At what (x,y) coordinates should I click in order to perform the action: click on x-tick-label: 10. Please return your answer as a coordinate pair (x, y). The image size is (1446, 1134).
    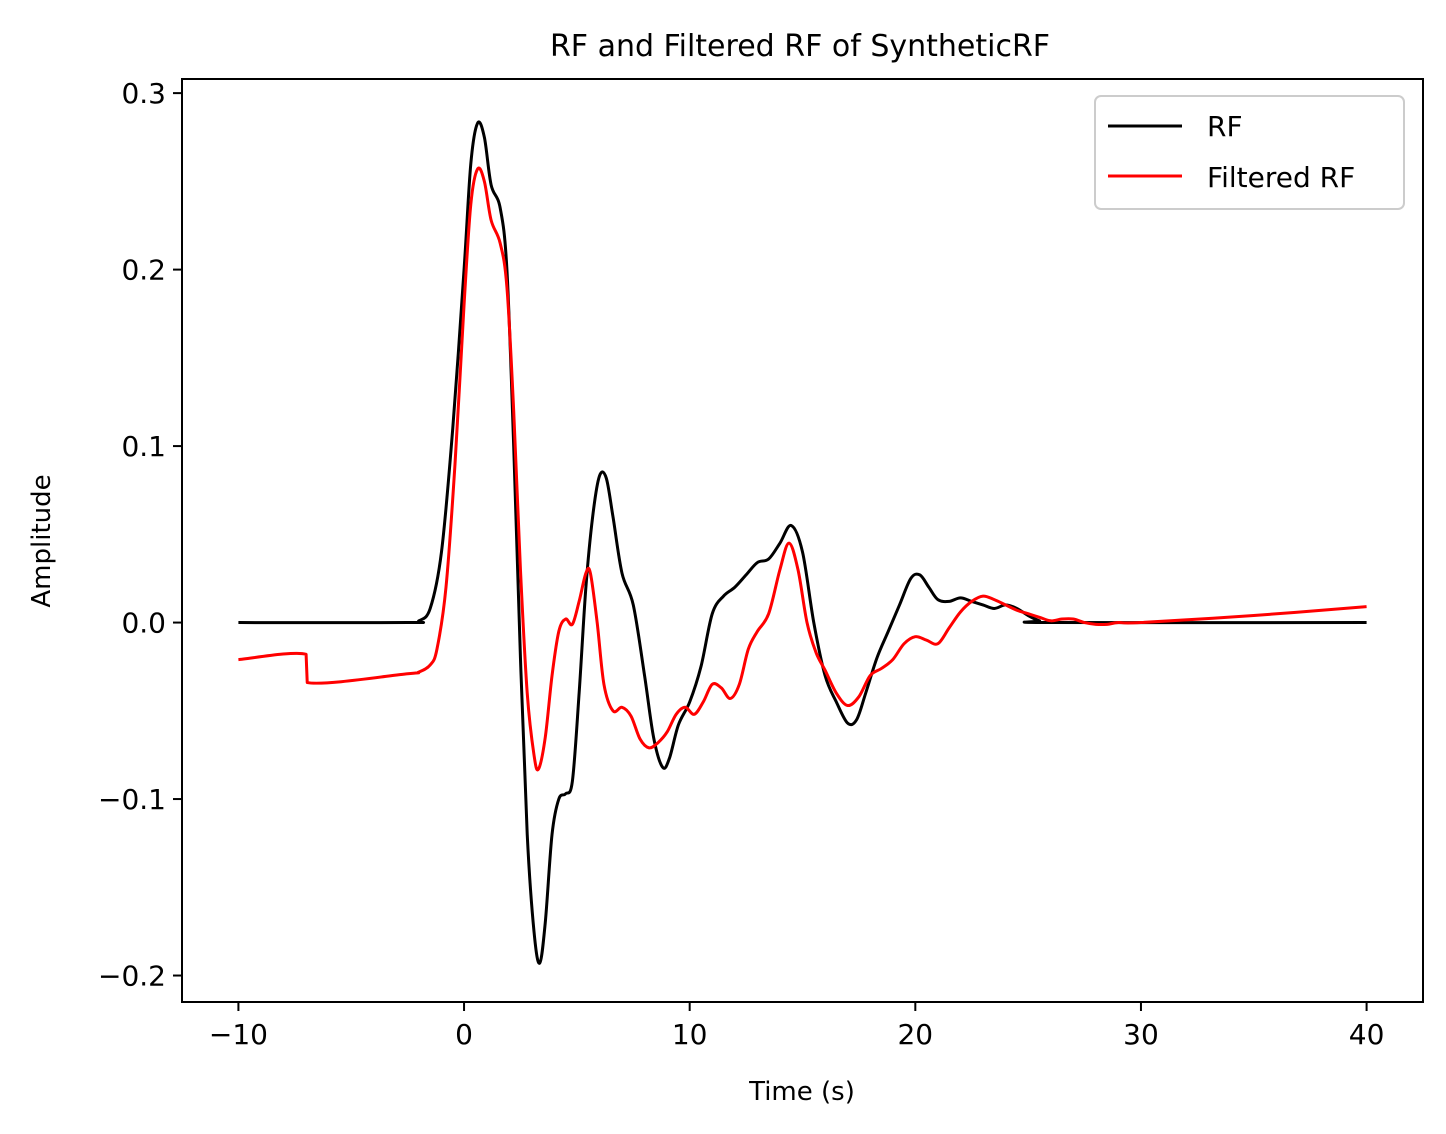
    Looking at the image, I should click on (690, 1034).